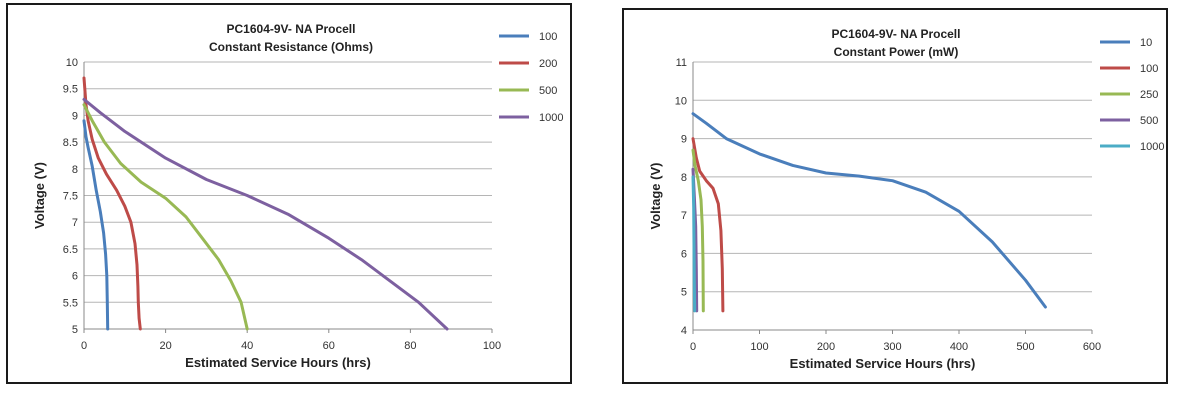 This screenshot has height=409, width=1200. What do you see at coordinates (1092, 347) in the screenshot?
I see `x-tick-label: 600` at bounding box center [1092, 347].